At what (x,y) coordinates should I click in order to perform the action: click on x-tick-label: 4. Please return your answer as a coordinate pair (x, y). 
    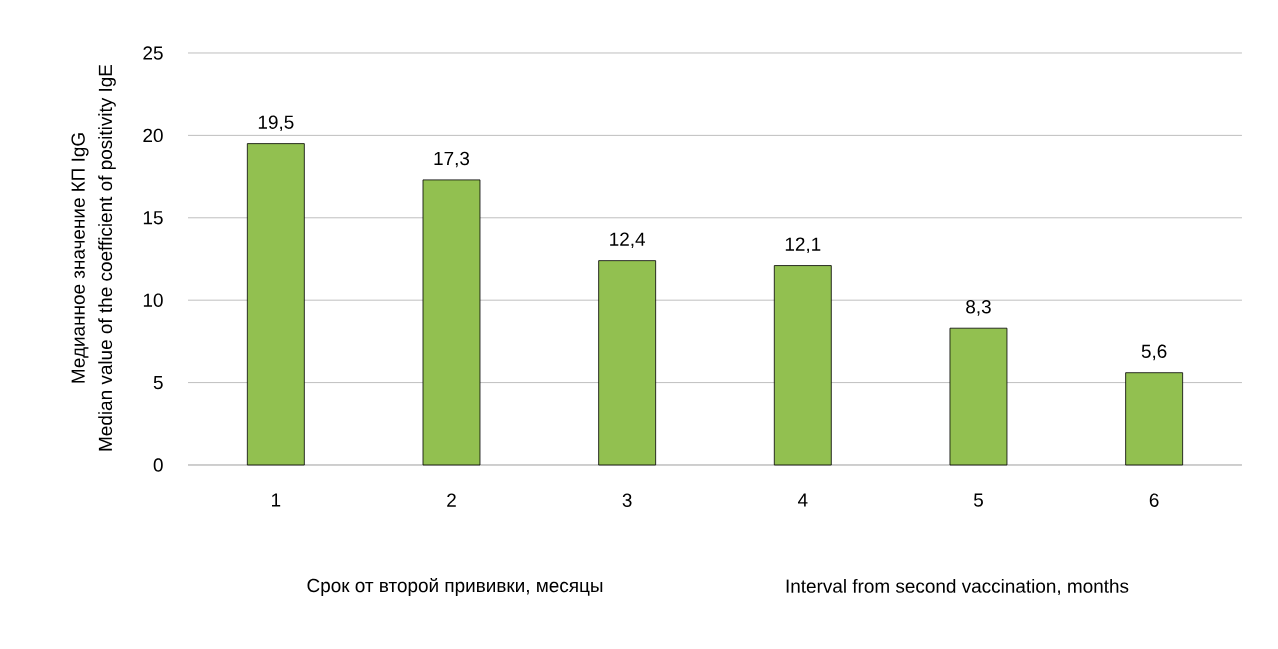
    Looking at the image, I should click on (802, 500).